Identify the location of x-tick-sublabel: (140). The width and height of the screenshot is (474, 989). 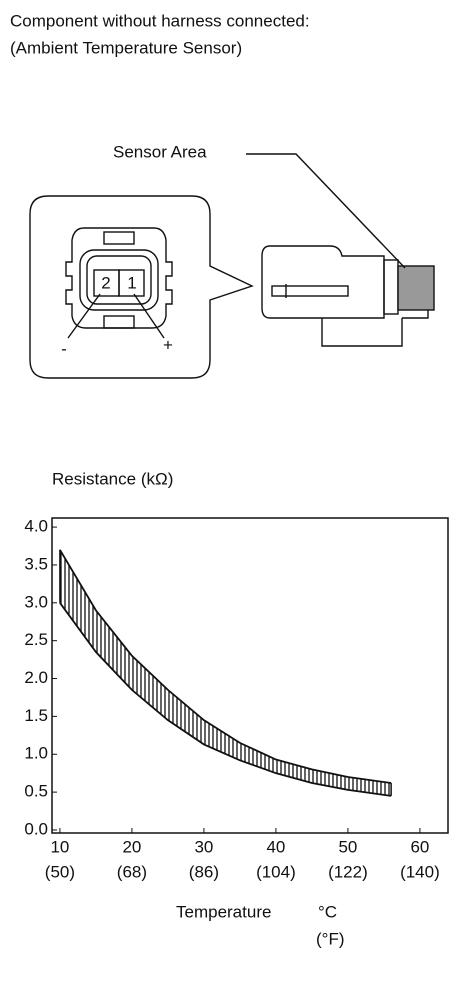
(420, 871).